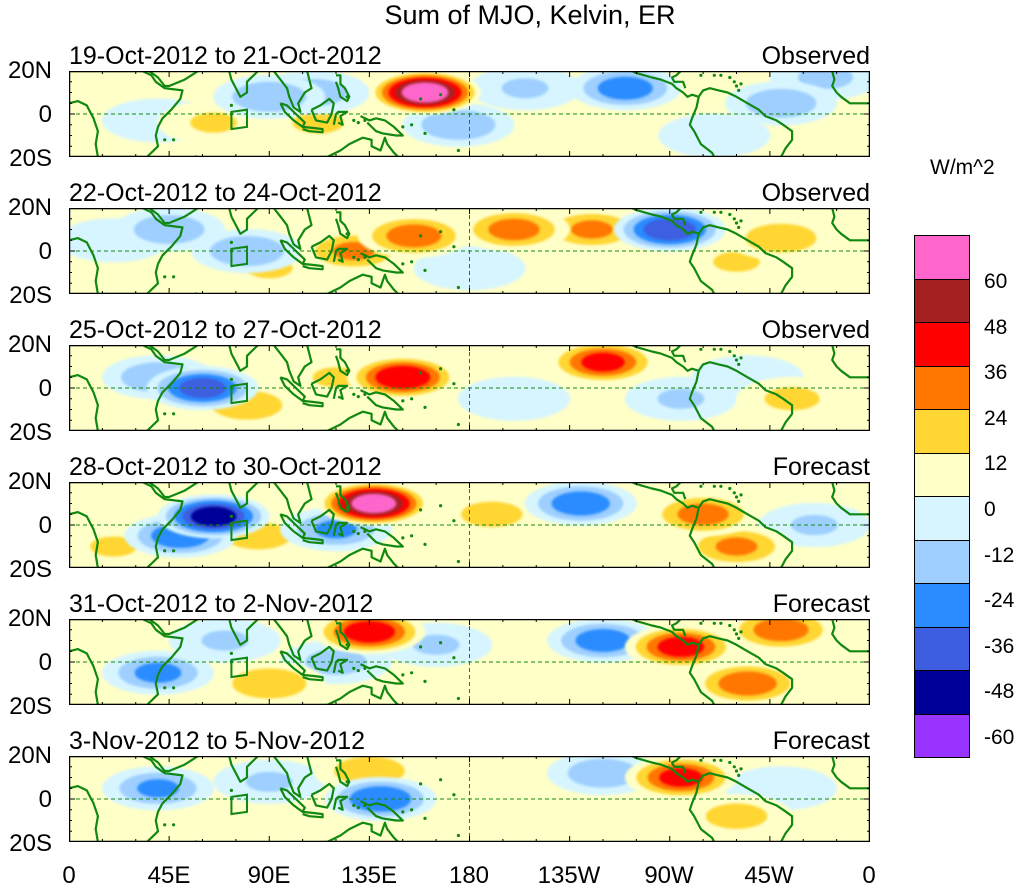 Image resolution: width=1021 pixels, height=890 pixels. Describe the element at coordinates (239, 530) in the screenshot. I see `index-box` at that location.